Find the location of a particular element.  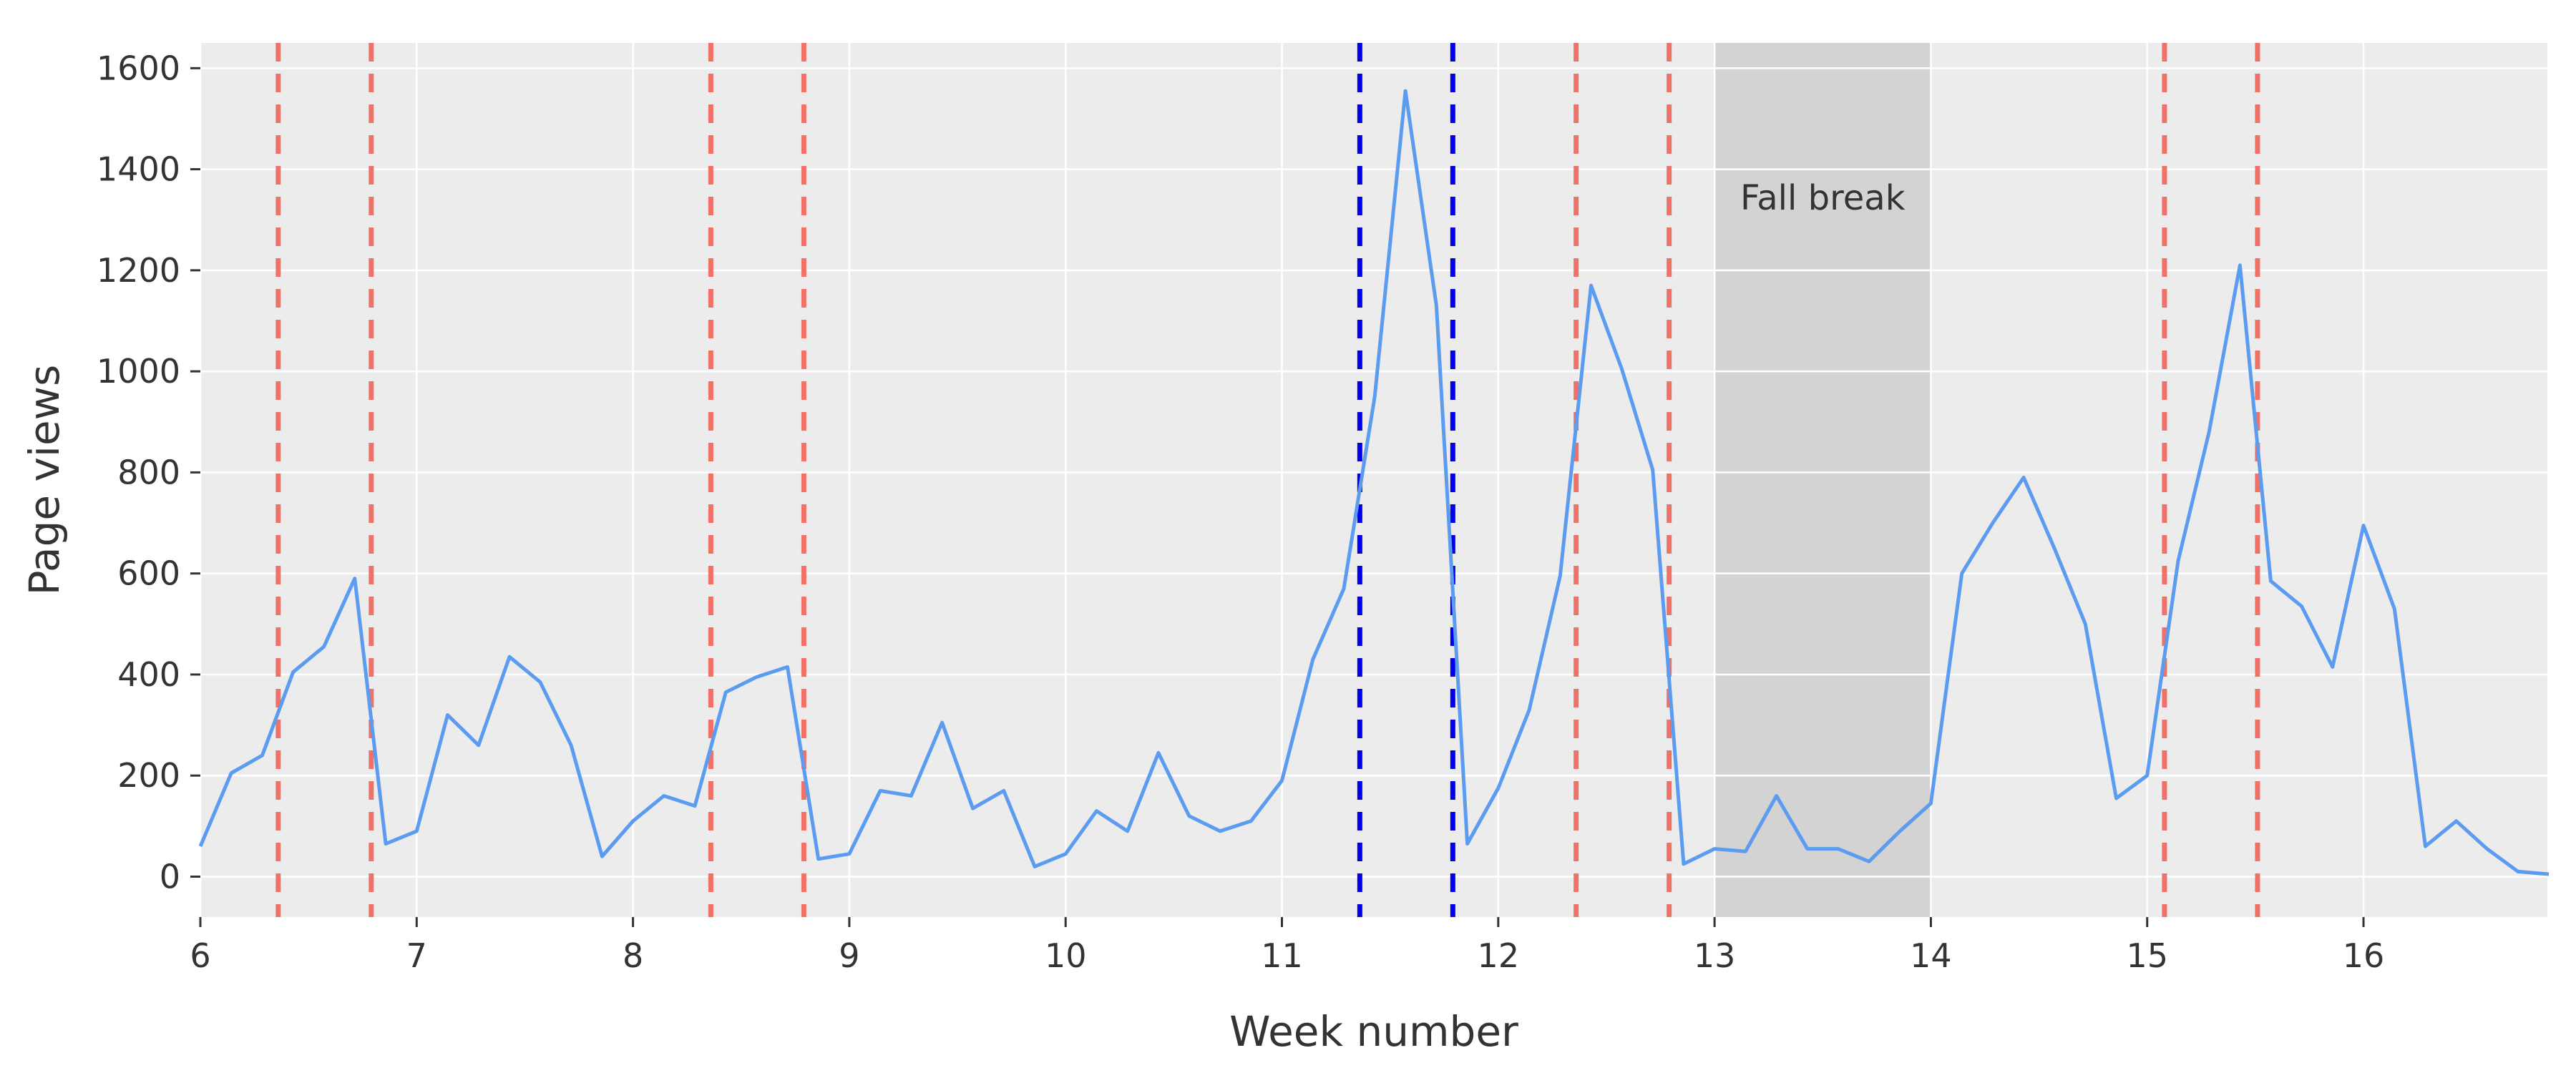

x-tick-label: 16 is located at coordinates (2364, 955).